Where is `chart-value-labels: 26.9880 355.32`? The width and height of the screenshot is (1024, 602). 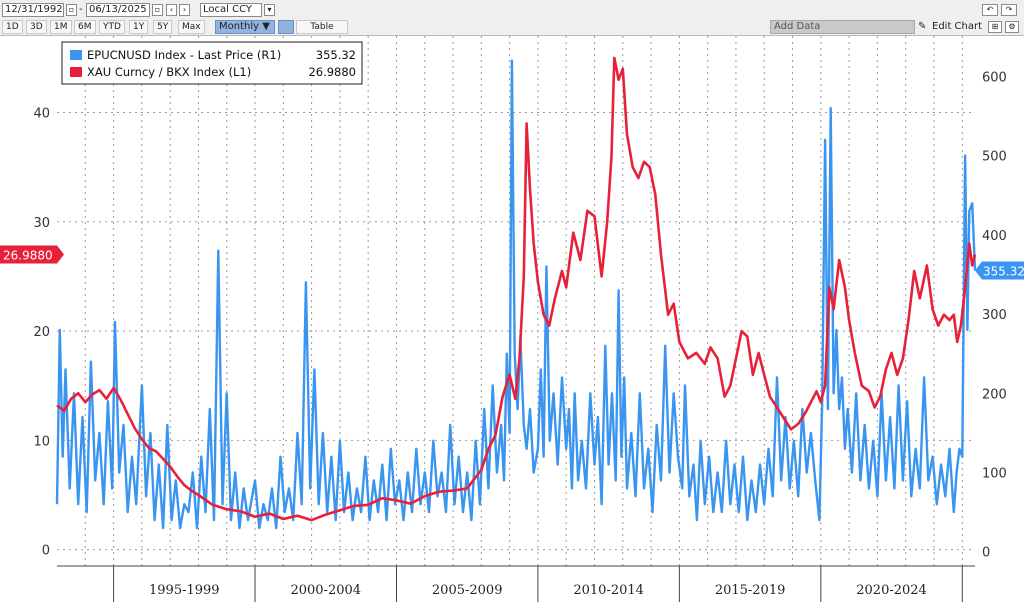 chart-value-labels: 26.9880 355.32 is located at coordinates (512, 262).